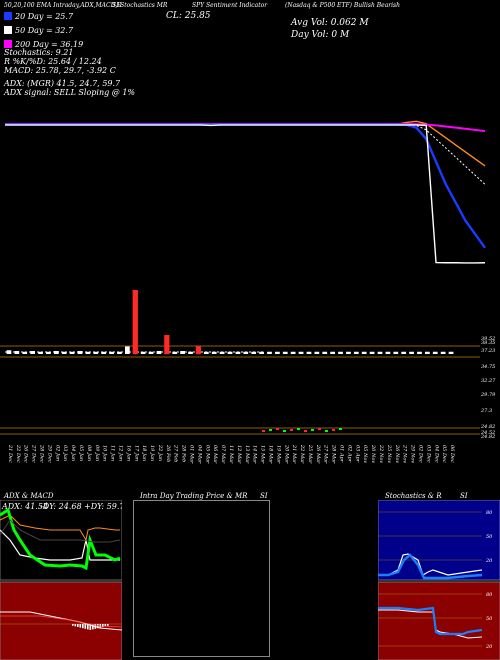 Image resolution: width=500 pixels, height=660 pixels. What do you see at coordinates (489, 537) in the screenshot?
I see `stoch-y-tick: 50` at bounding box center [489, 537].